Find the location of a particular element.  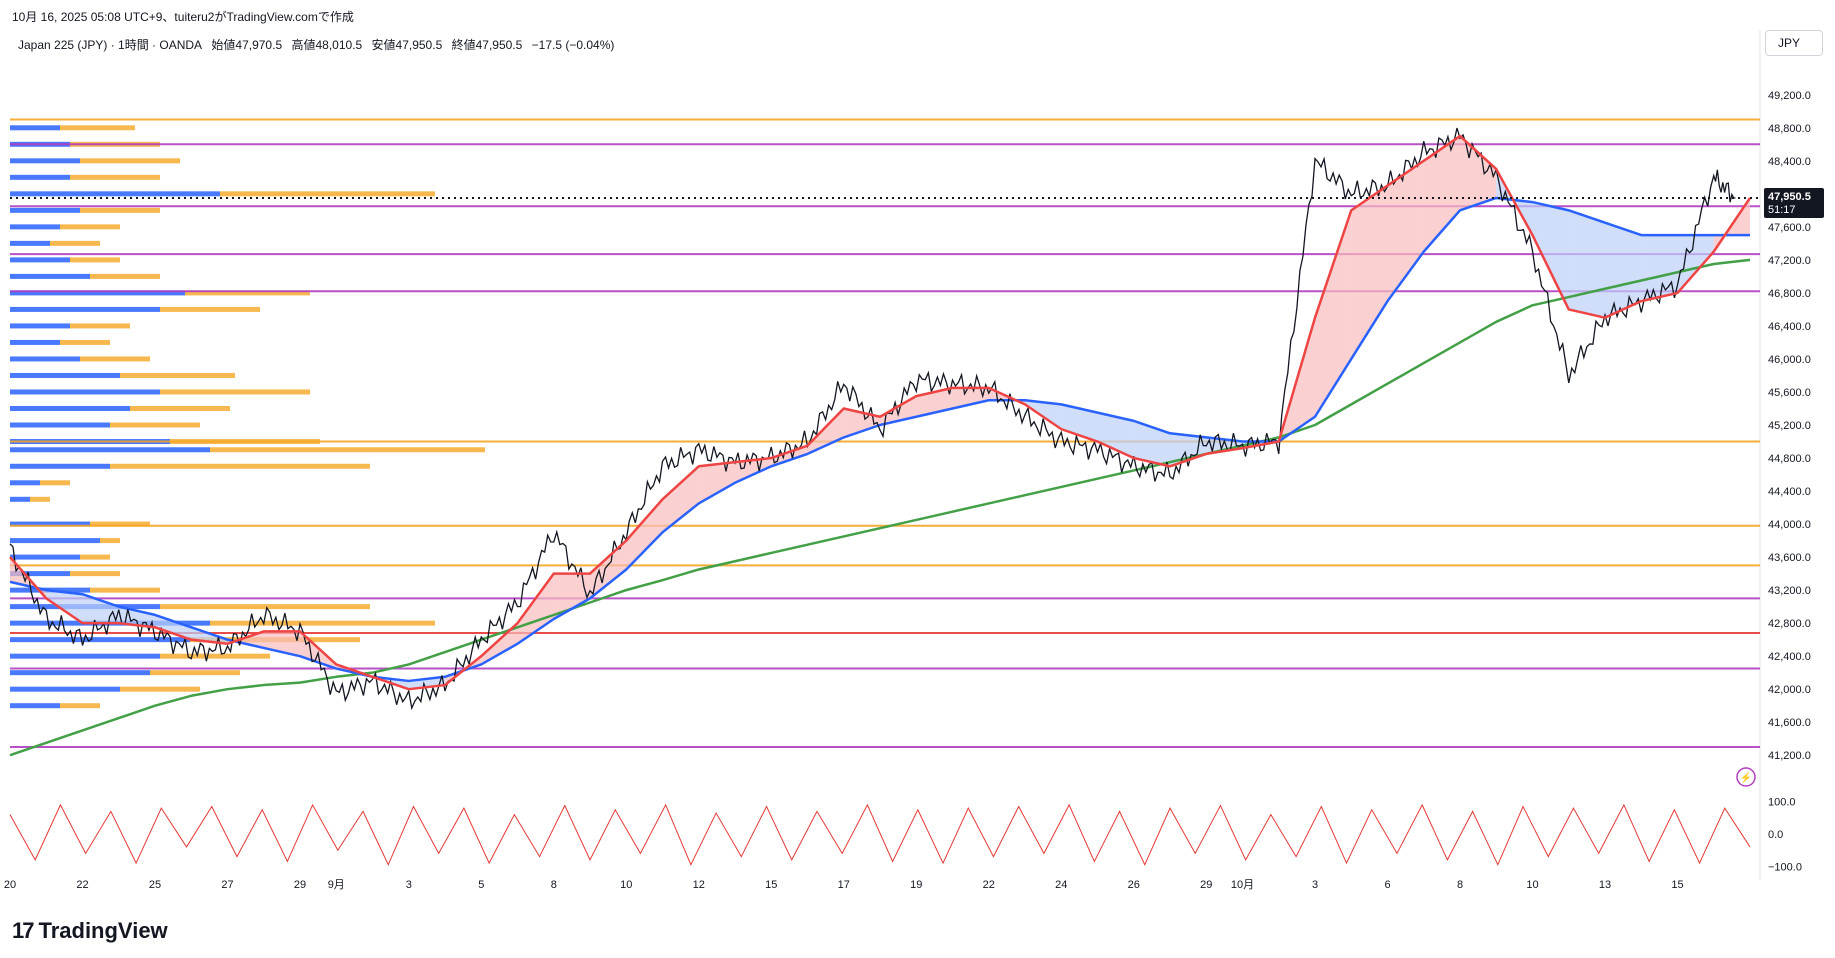

x-tick-label: 19 is located at coordinates (916, 885).